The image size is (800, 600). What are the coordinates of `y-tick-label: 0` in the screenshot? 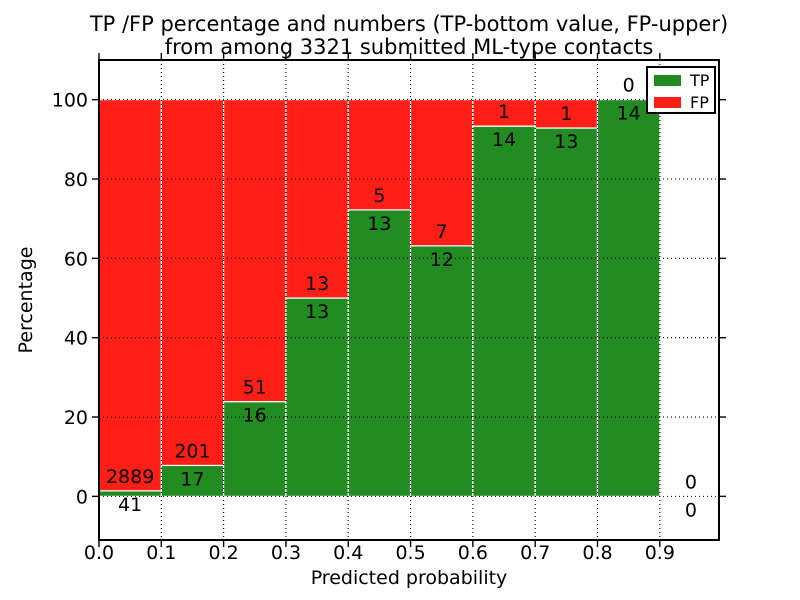 It's located at (82, 497).